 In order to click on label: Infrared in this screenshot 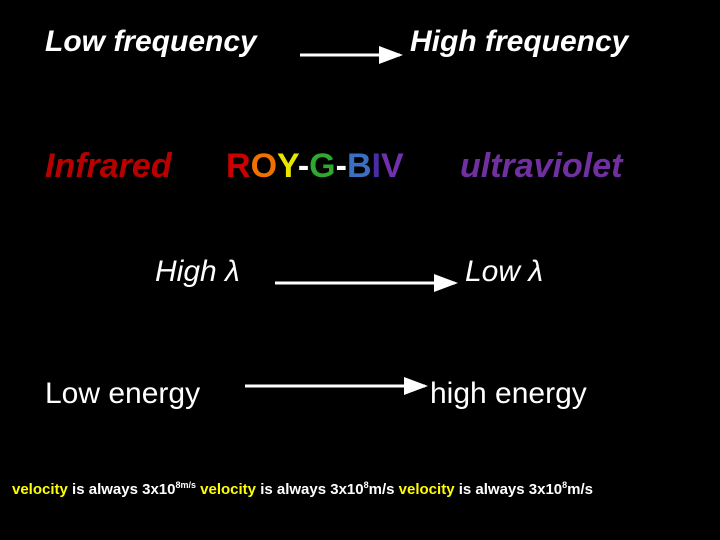, I will do `click(108, 166)`.